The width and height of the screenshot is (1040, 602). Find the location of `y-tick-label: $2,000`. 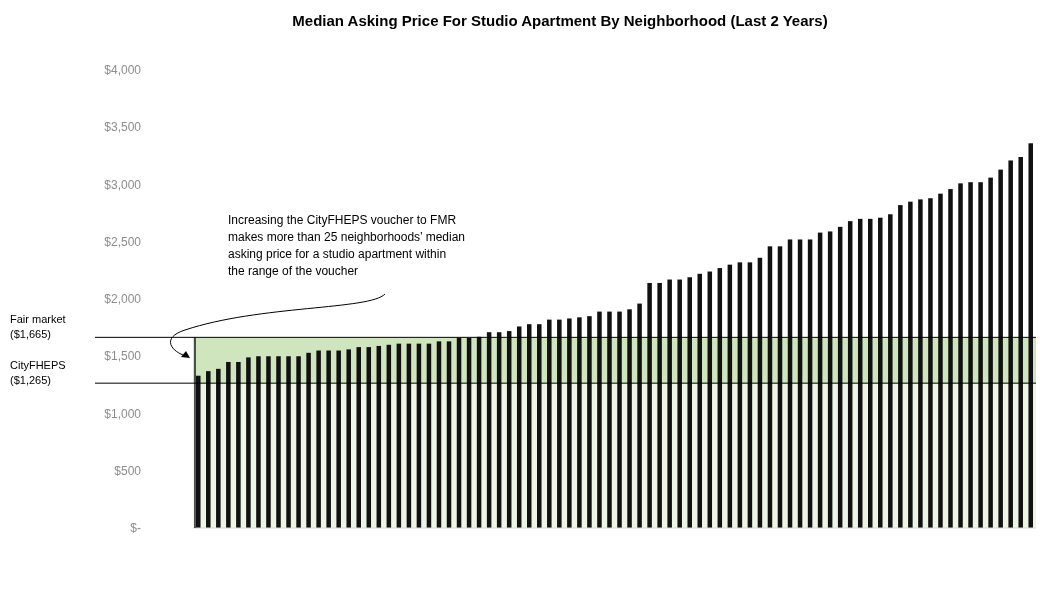

y-tick-label: $2,000 is located at coordinates (123, 299).